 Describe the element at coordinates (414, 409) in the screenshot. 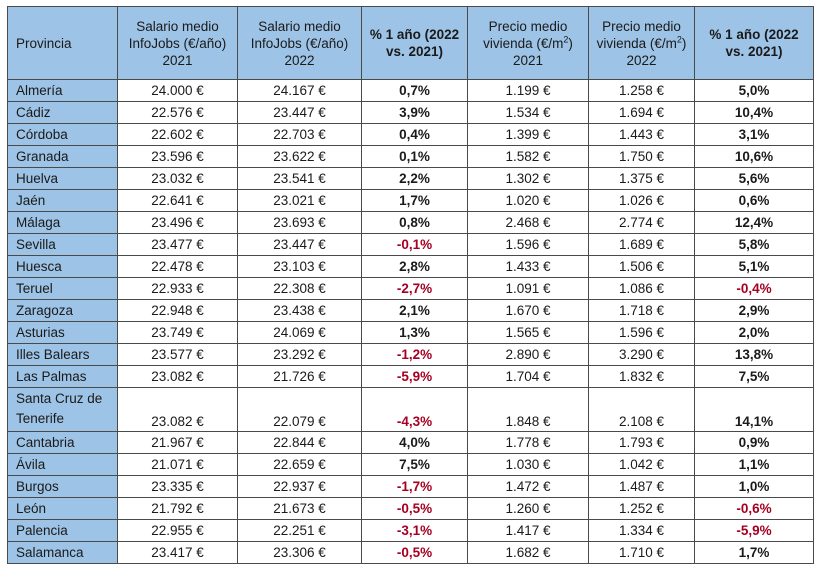

I see `cell-pct-salario: -4,3%` at that location.